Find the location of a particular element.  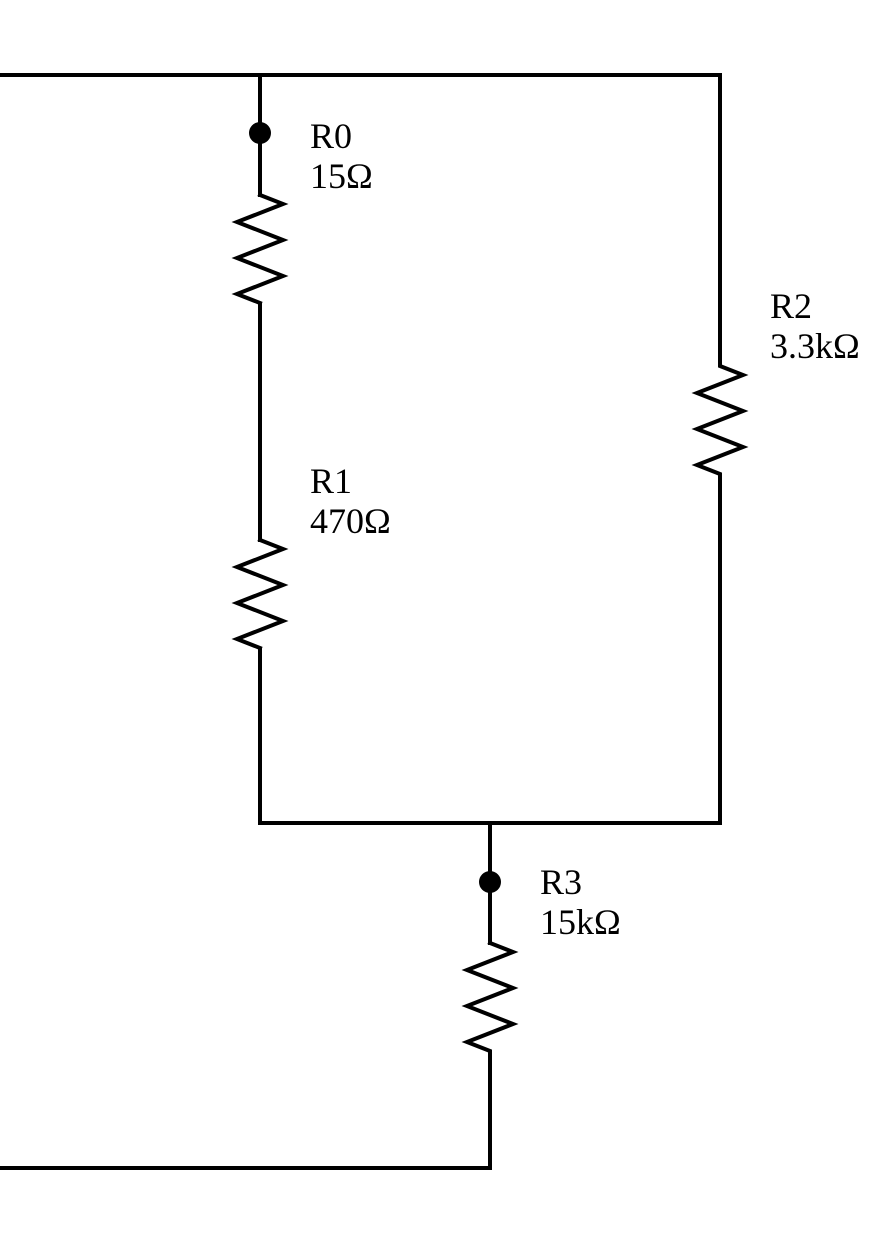

resistor-r1 is located at coordinates (260, 594).